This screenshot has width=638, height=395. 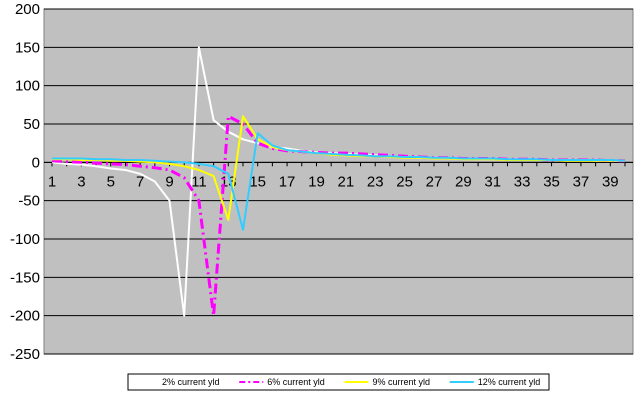 I want to click on x-tick-label: 21, so click(x=346, y=181).